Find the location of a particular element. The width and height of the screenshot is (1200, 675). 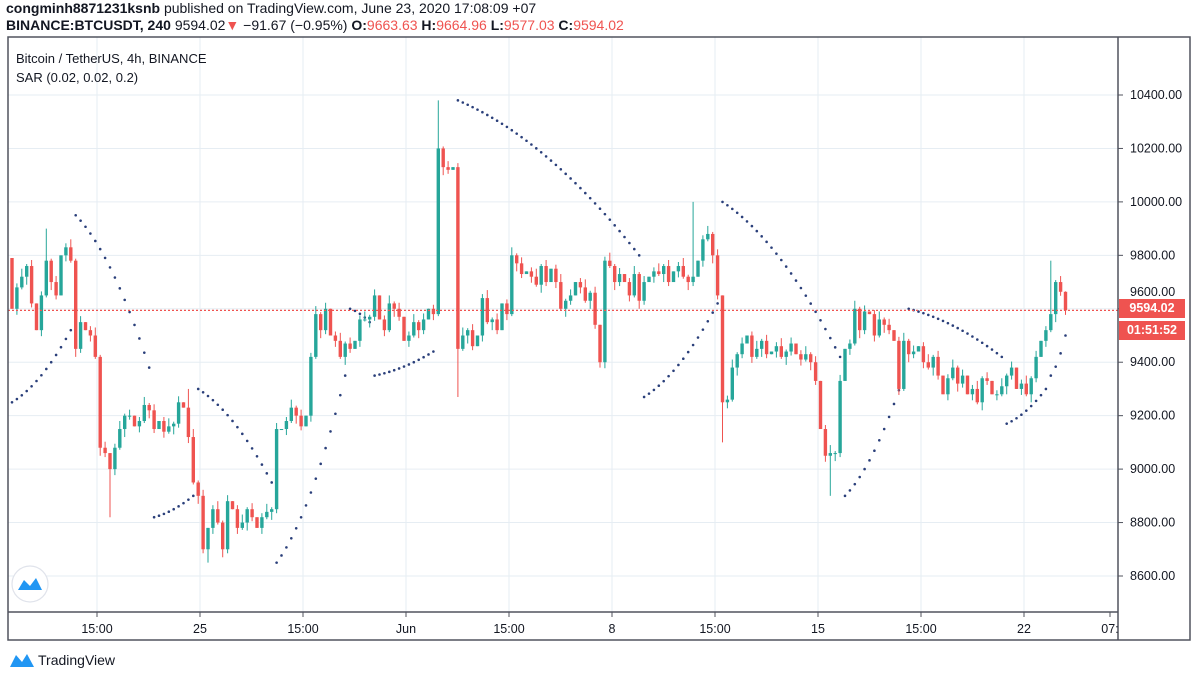

indicator-label: SAR (0.02, 0.02, 0.2) is located at coordinates (77, 77).